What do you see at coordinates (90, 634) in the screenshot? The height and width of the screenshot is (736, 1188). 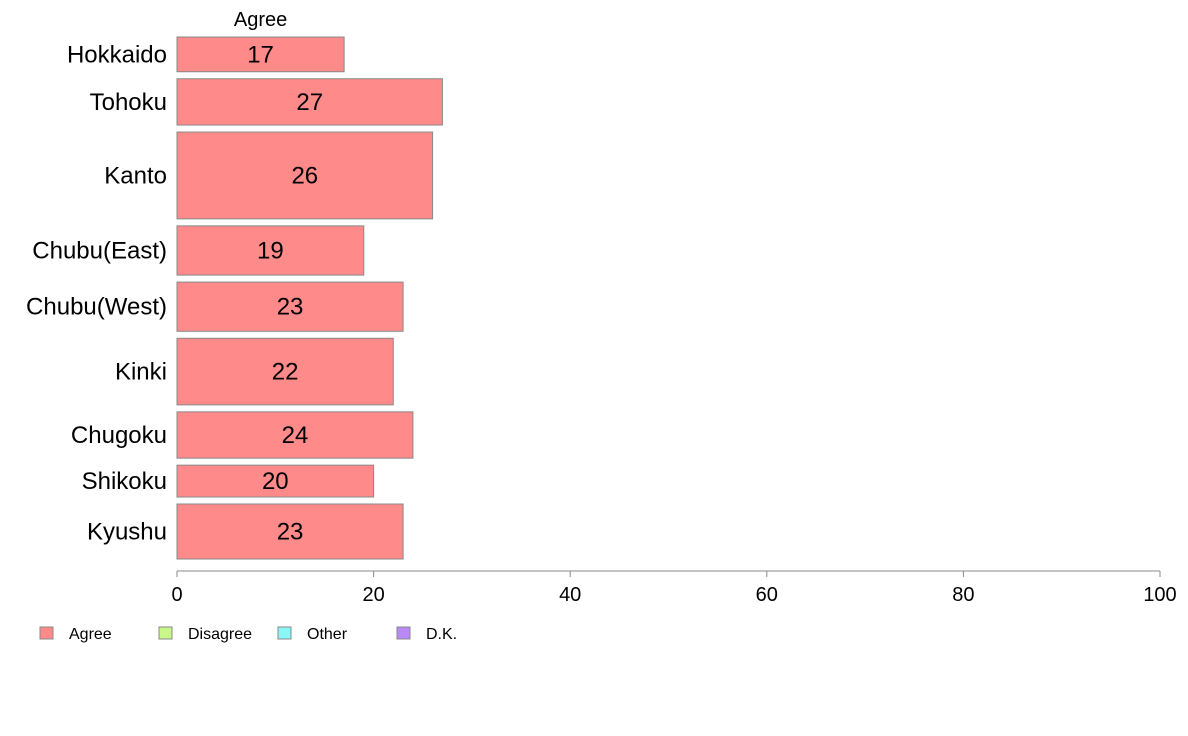 I see `legend-label: Agree` at bounding box center [90, 634].